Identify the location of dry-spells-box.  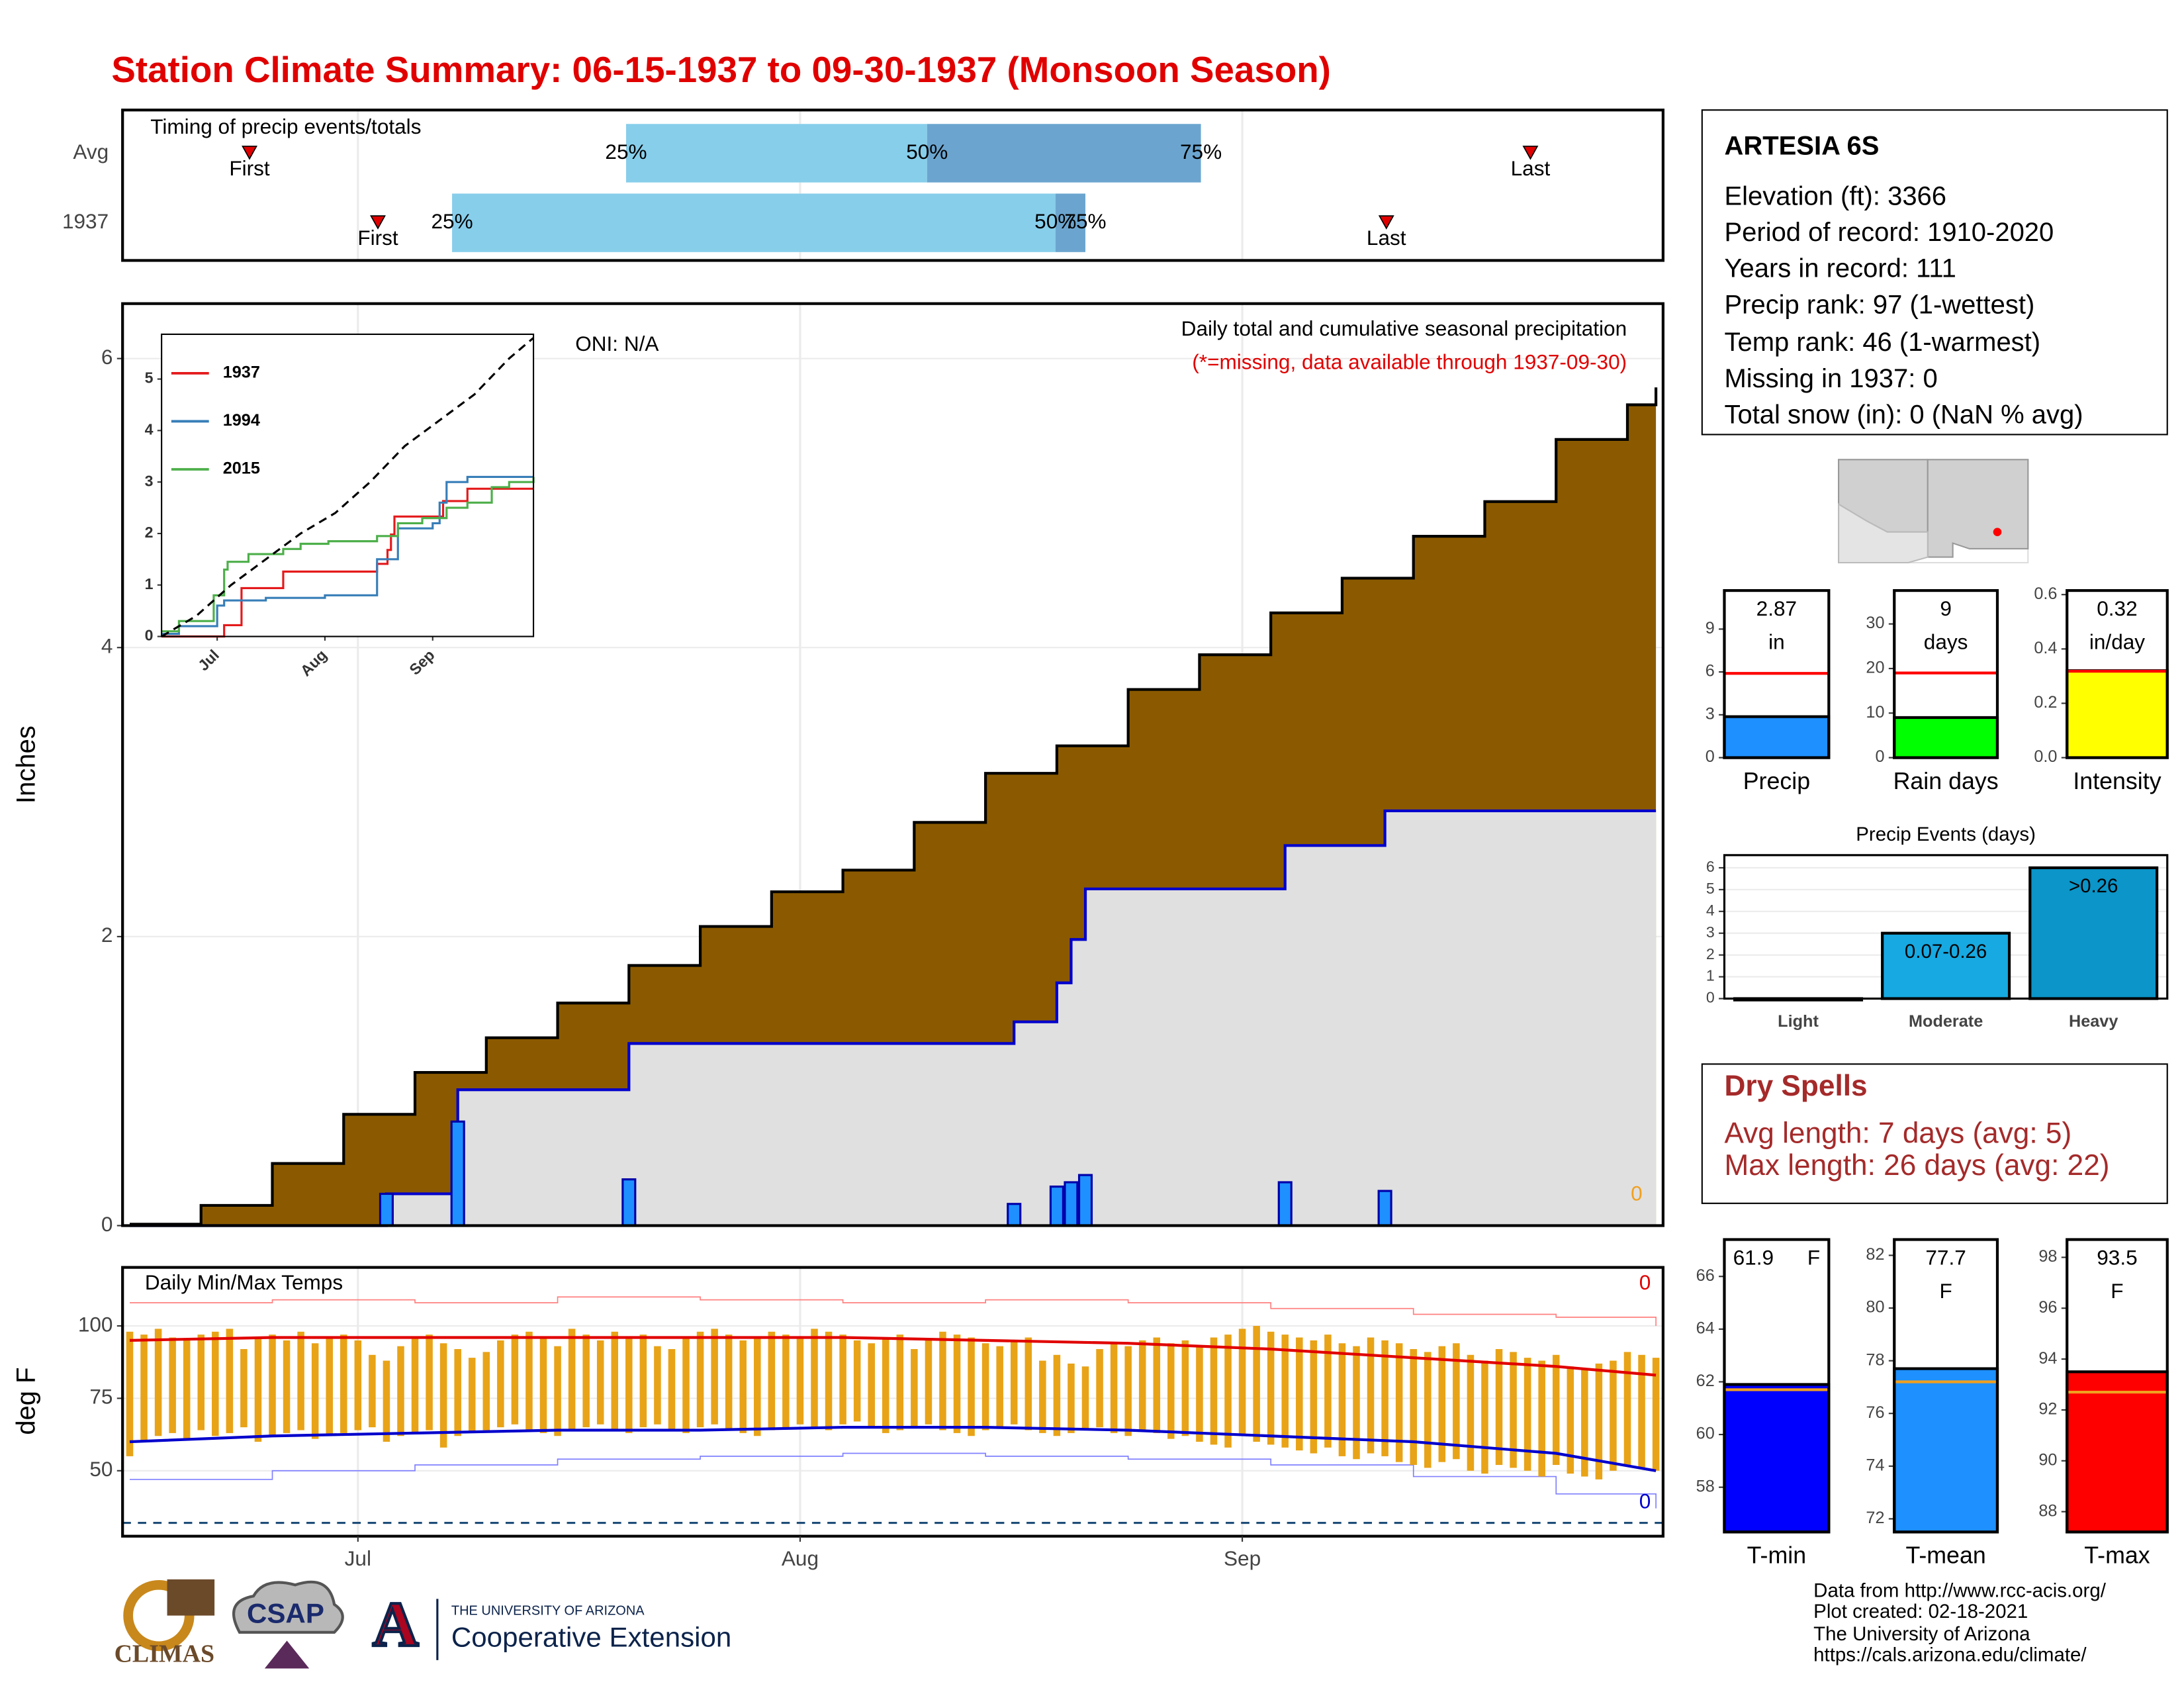
(1934, 1133).